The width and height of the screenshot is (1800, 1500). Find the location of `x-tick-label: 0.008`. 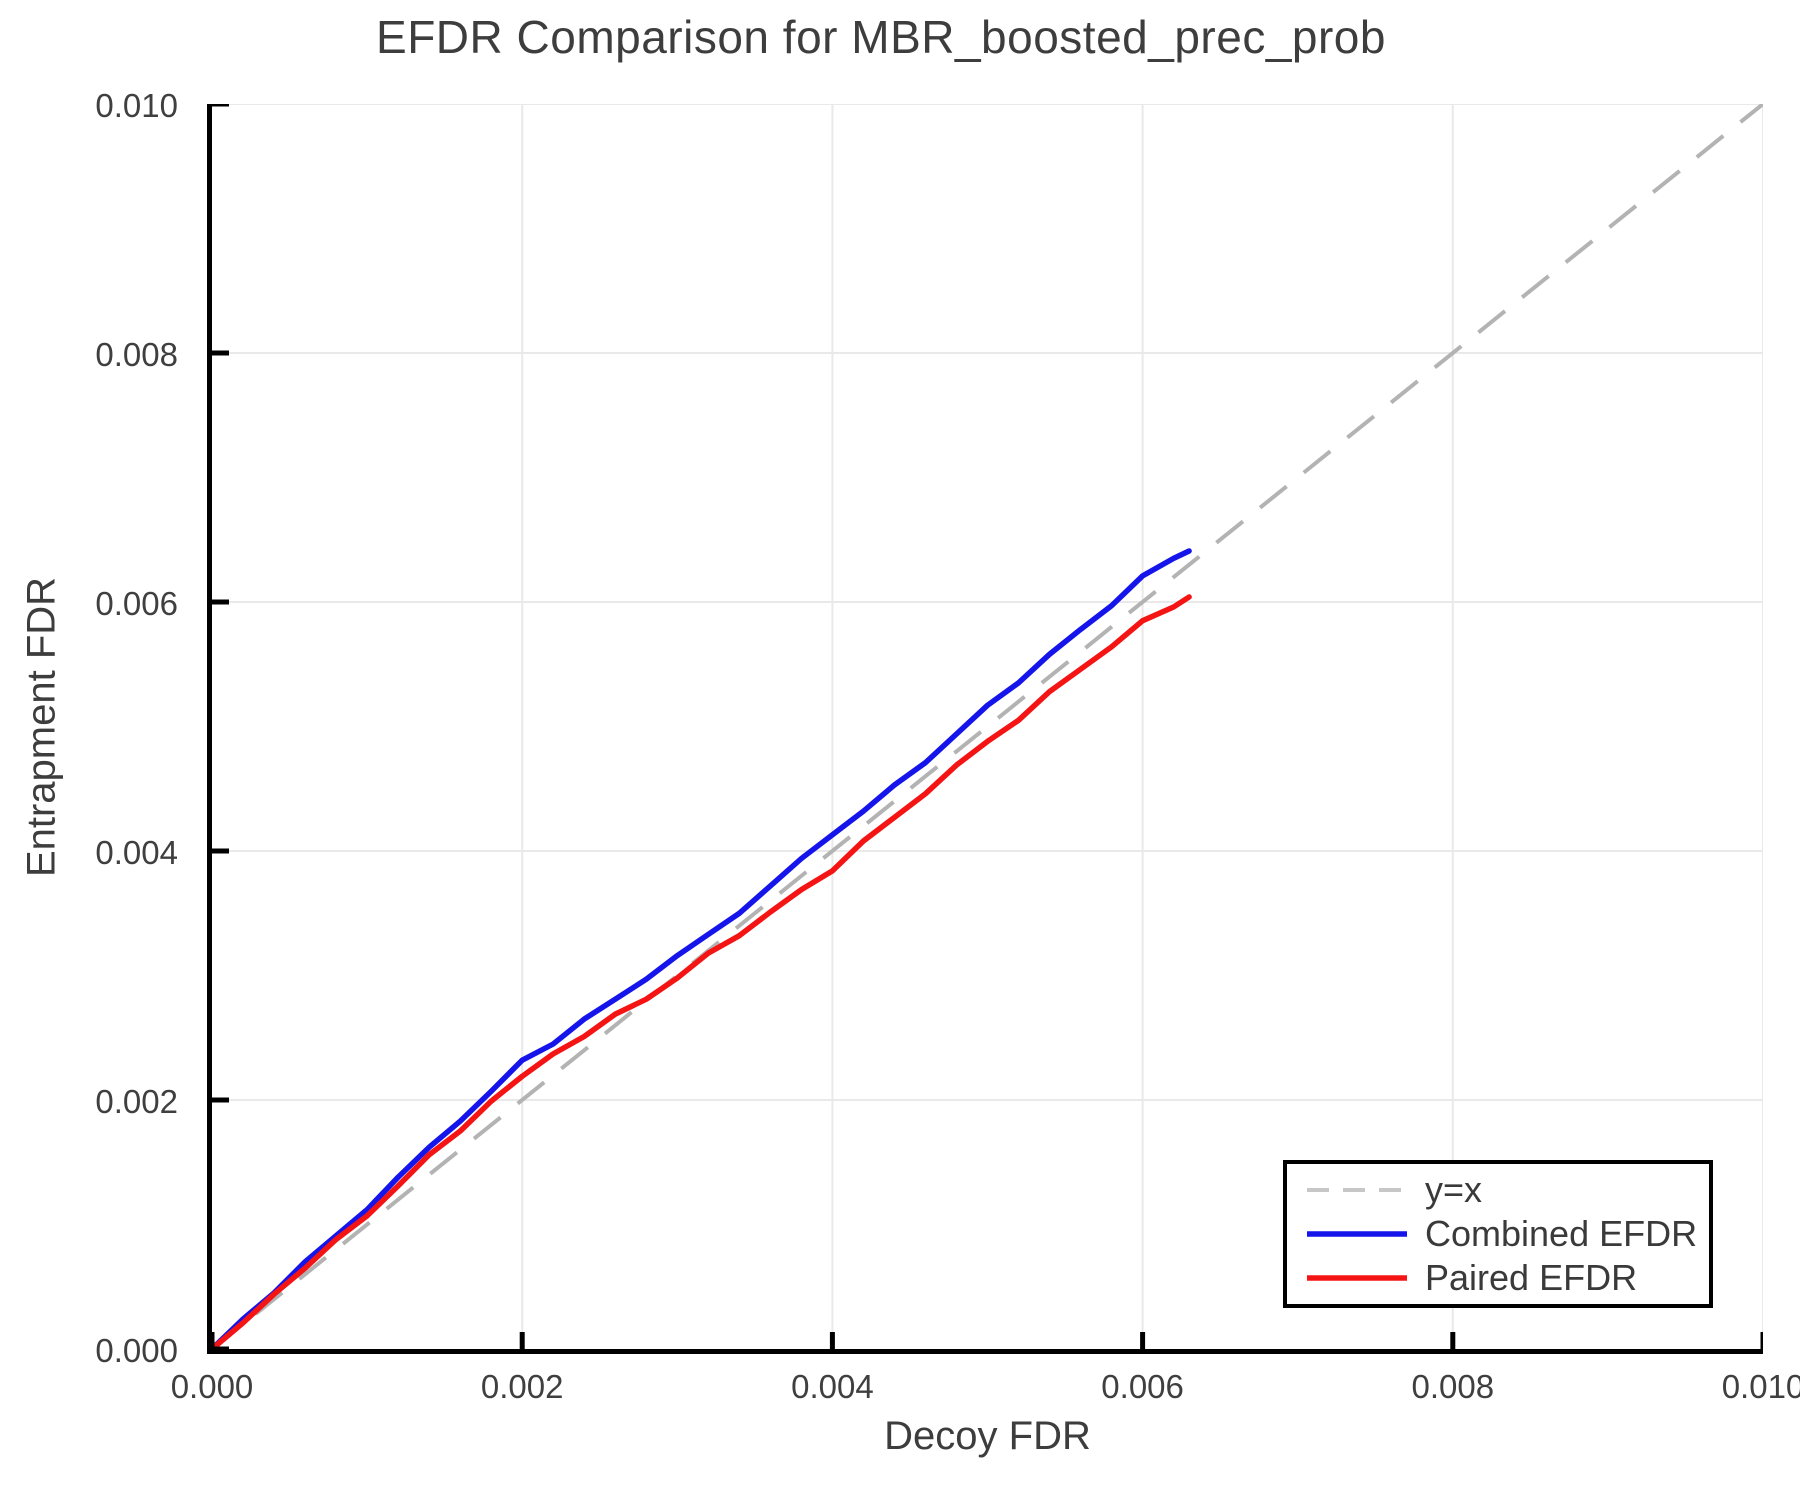

x-tick-label: 0.008 is located at coordinates (1453, 1386).